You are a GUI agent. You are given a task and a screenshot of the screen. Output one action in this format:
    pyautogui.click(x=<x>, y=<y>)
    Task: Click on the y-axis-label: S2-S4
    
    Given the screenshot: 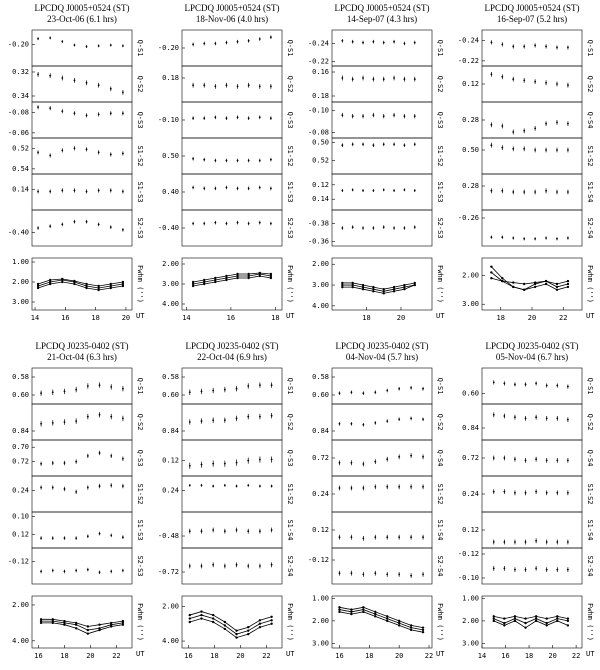 What is the action you would take?
    pyautogui.click(x=590, y=227)
    